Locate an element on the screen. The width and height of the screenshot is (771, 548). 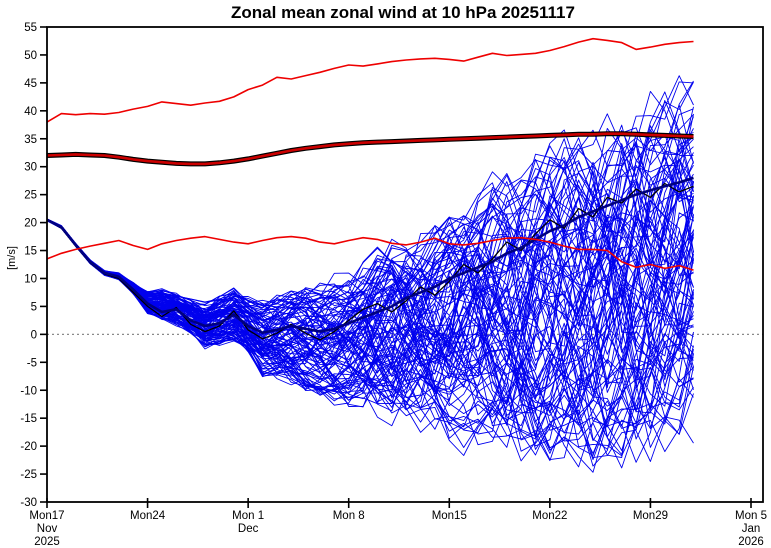
x-tick-label: Mon 1 is located at coordinates (248, 516).